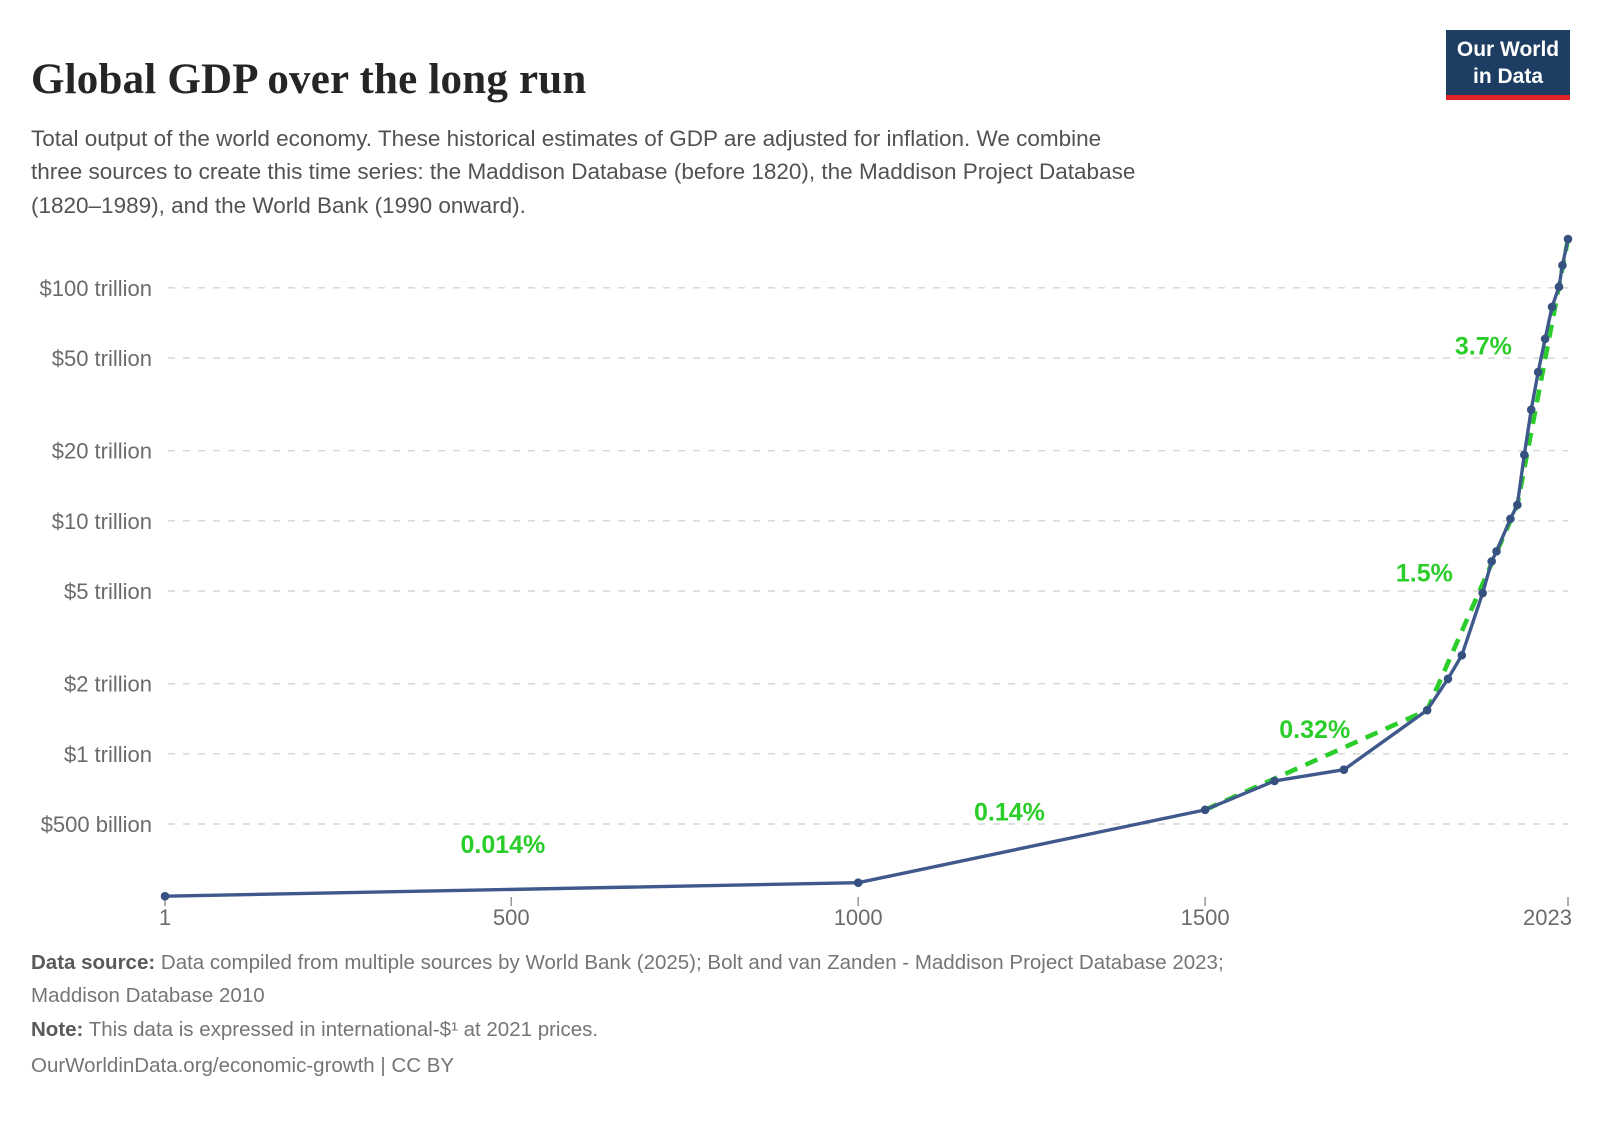 This screenshot has height=1123, width=1600. What do you see at coordinates (1387, 525) in the screenshot?
I see `growth-trend-line` at bounding box center [1387, 525].